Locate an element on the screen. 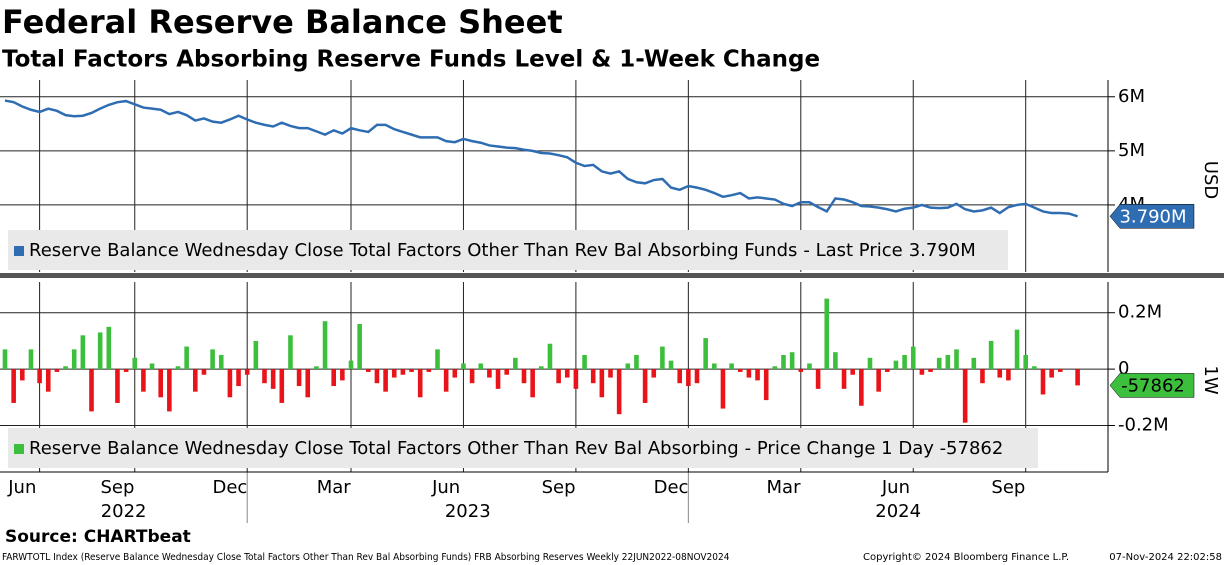  y-axis-label: USD is located at coordinates (1210, 180).